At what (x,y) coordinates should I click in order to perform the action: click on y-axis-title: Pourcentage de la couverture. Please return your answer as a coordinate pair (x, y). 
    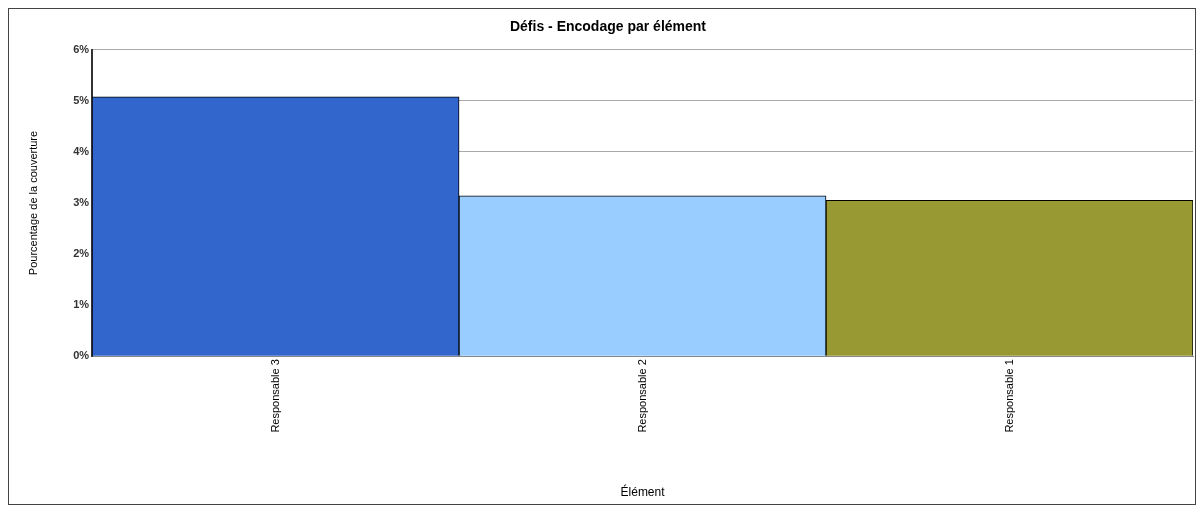
    Looking at the image, I should click on (32, 203).